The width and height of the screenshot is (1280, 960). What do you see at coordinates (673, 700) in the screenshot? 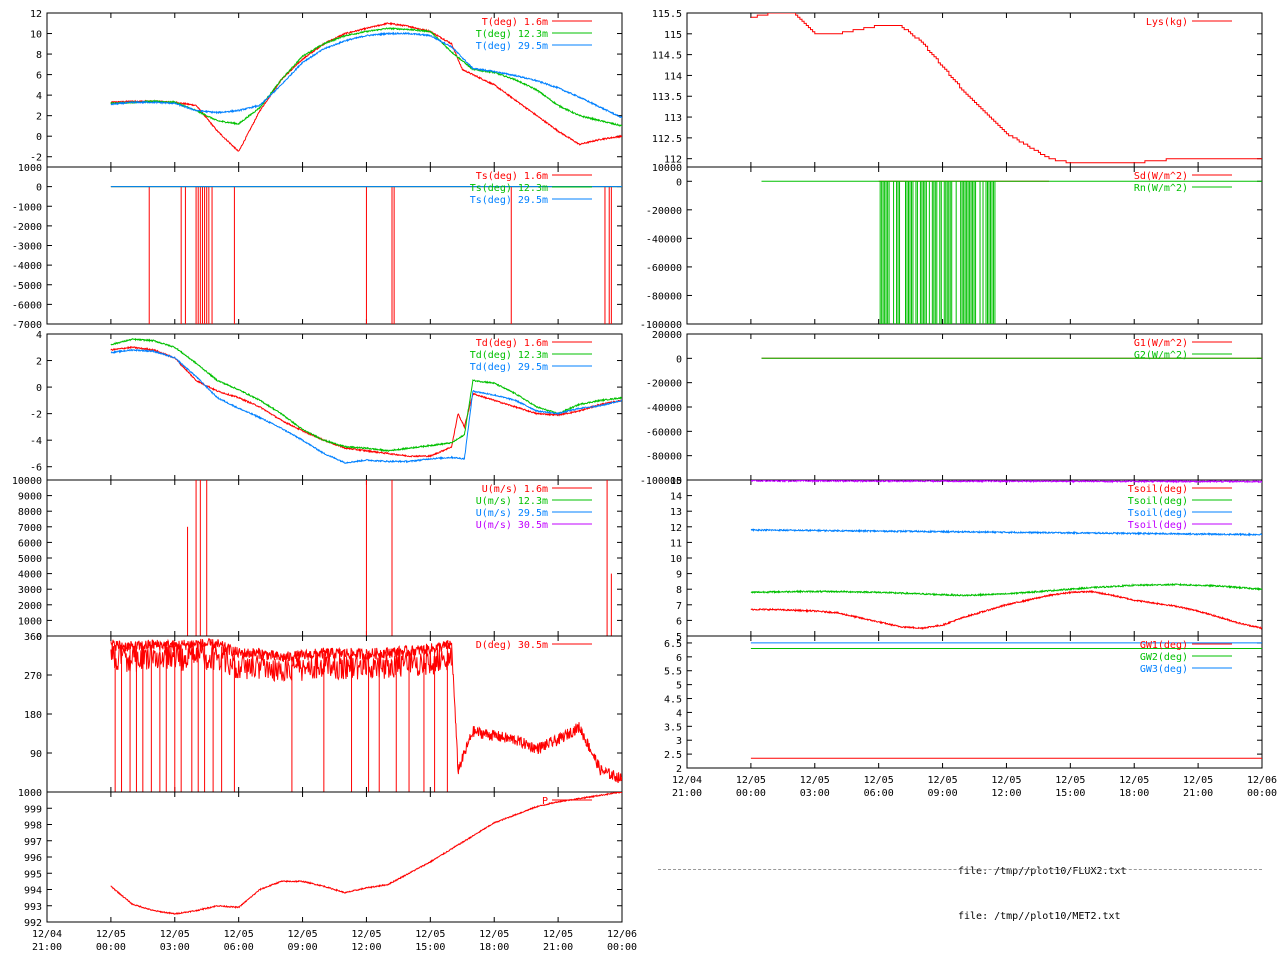
I see `y-tick-label: 4.5` at bounding box center [673, 700].